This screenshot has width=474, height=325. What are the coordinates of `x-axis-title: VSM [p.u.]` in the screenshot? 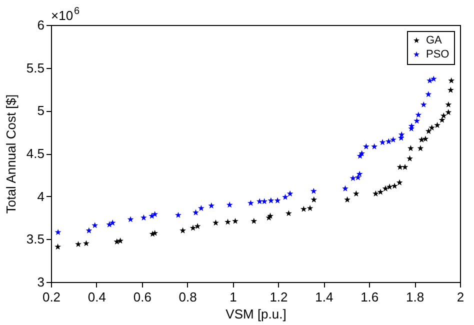 It's located at (256, 314).